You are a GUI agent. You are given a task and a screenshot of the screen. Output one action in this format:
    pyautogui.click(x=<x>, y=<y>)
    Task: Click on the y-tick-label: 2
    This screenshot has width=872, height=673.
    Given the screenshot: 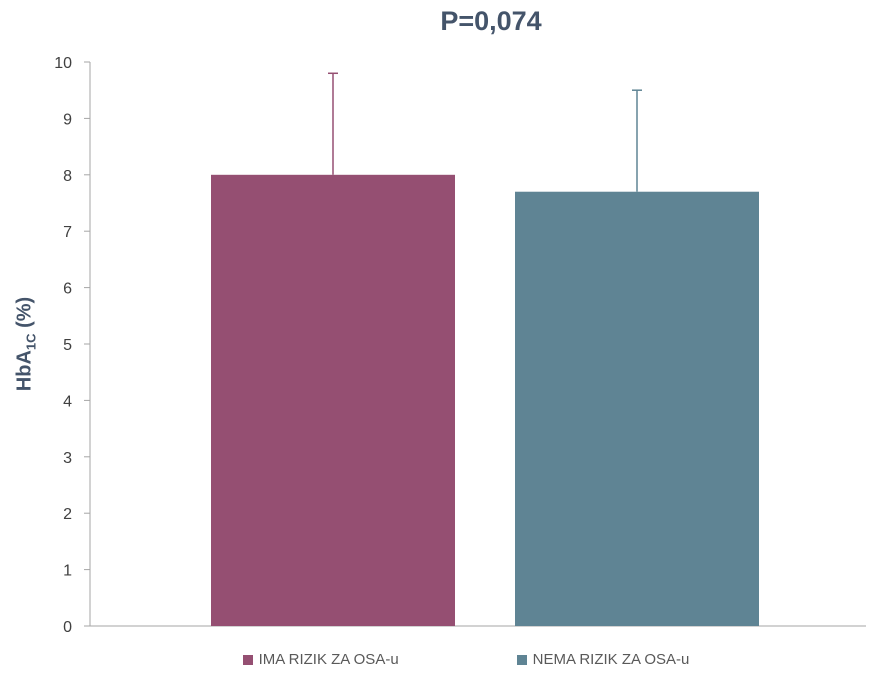 What is the action you would take?
    pyautogui.click(x=67, y=514)
    